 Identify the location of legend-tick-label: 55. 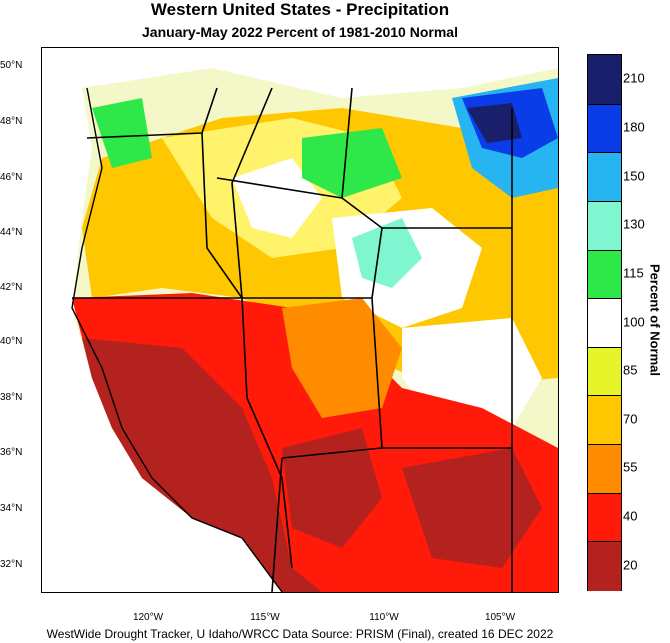
(630, 467).